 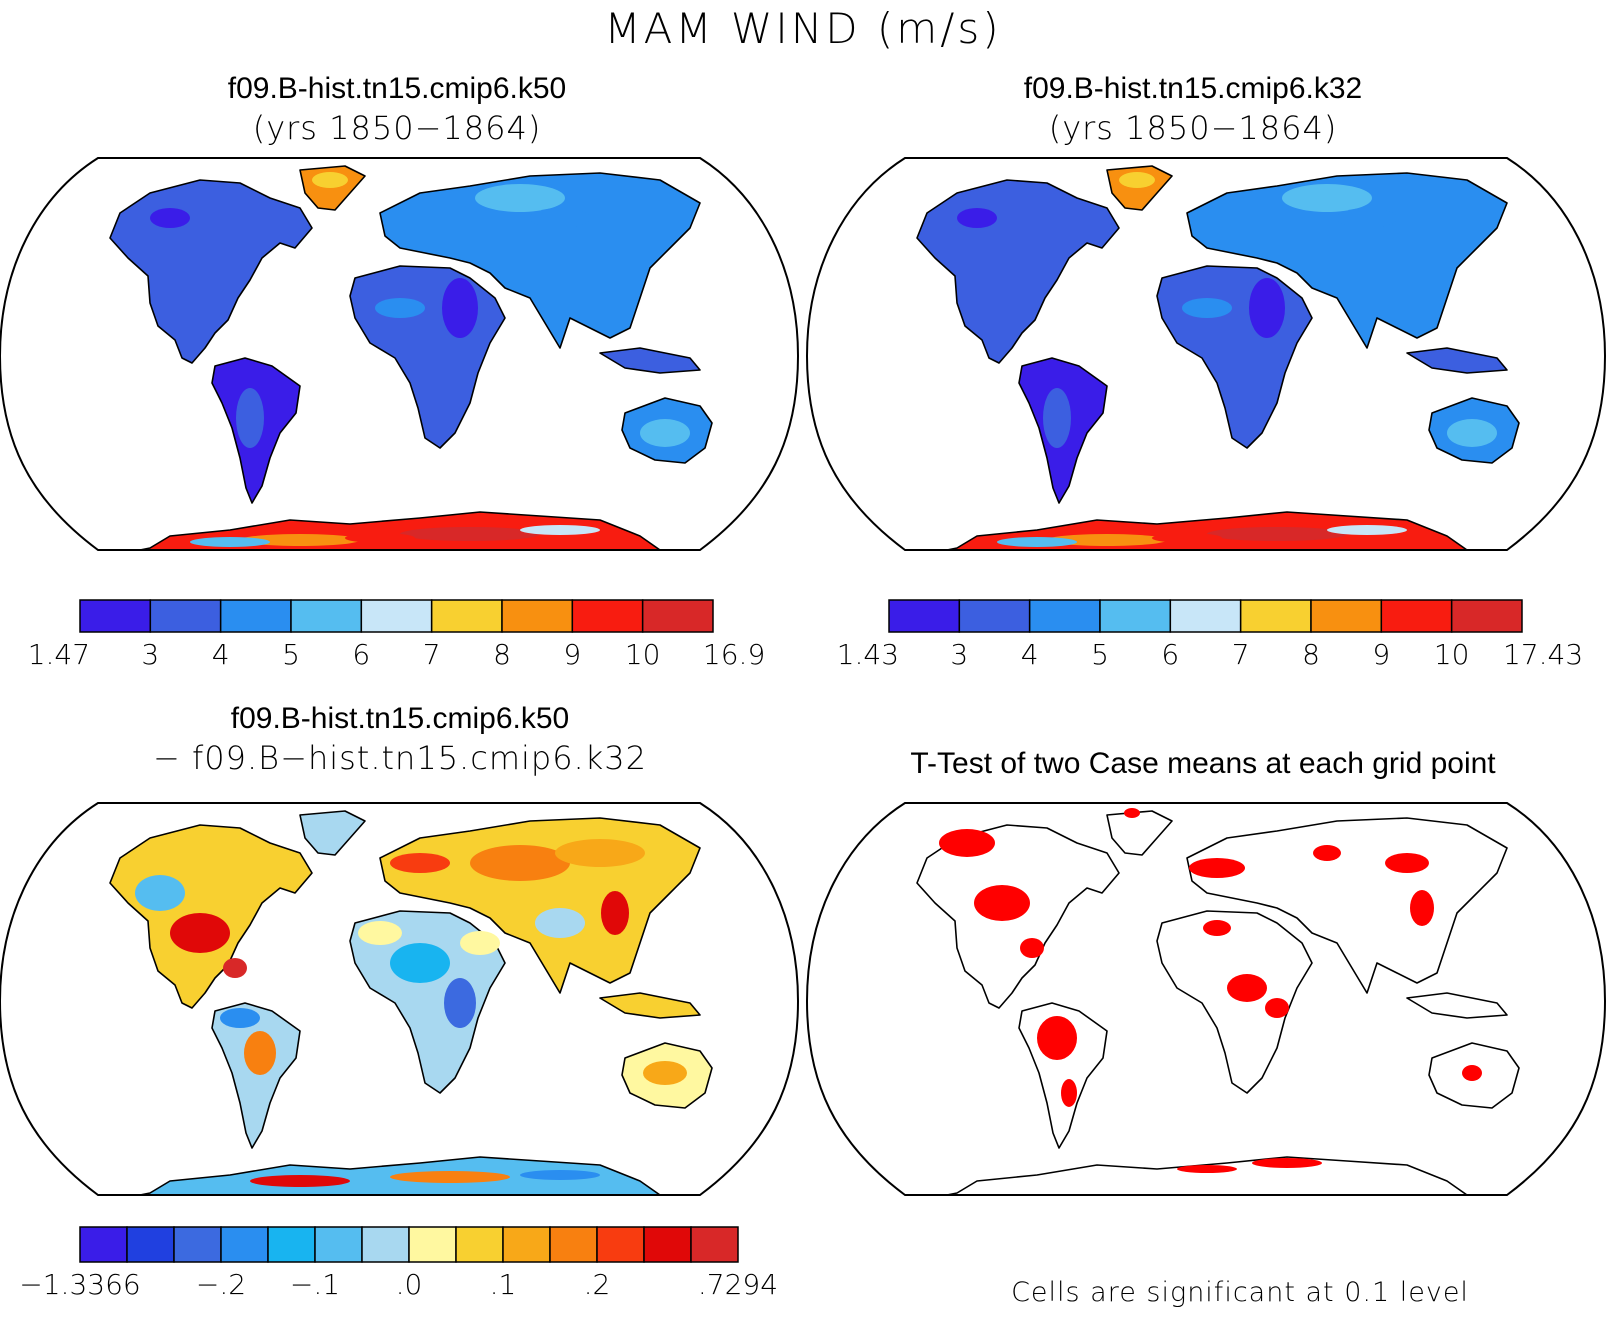 I want to click on case1-eurasia-region, so click(x=540, y=260).